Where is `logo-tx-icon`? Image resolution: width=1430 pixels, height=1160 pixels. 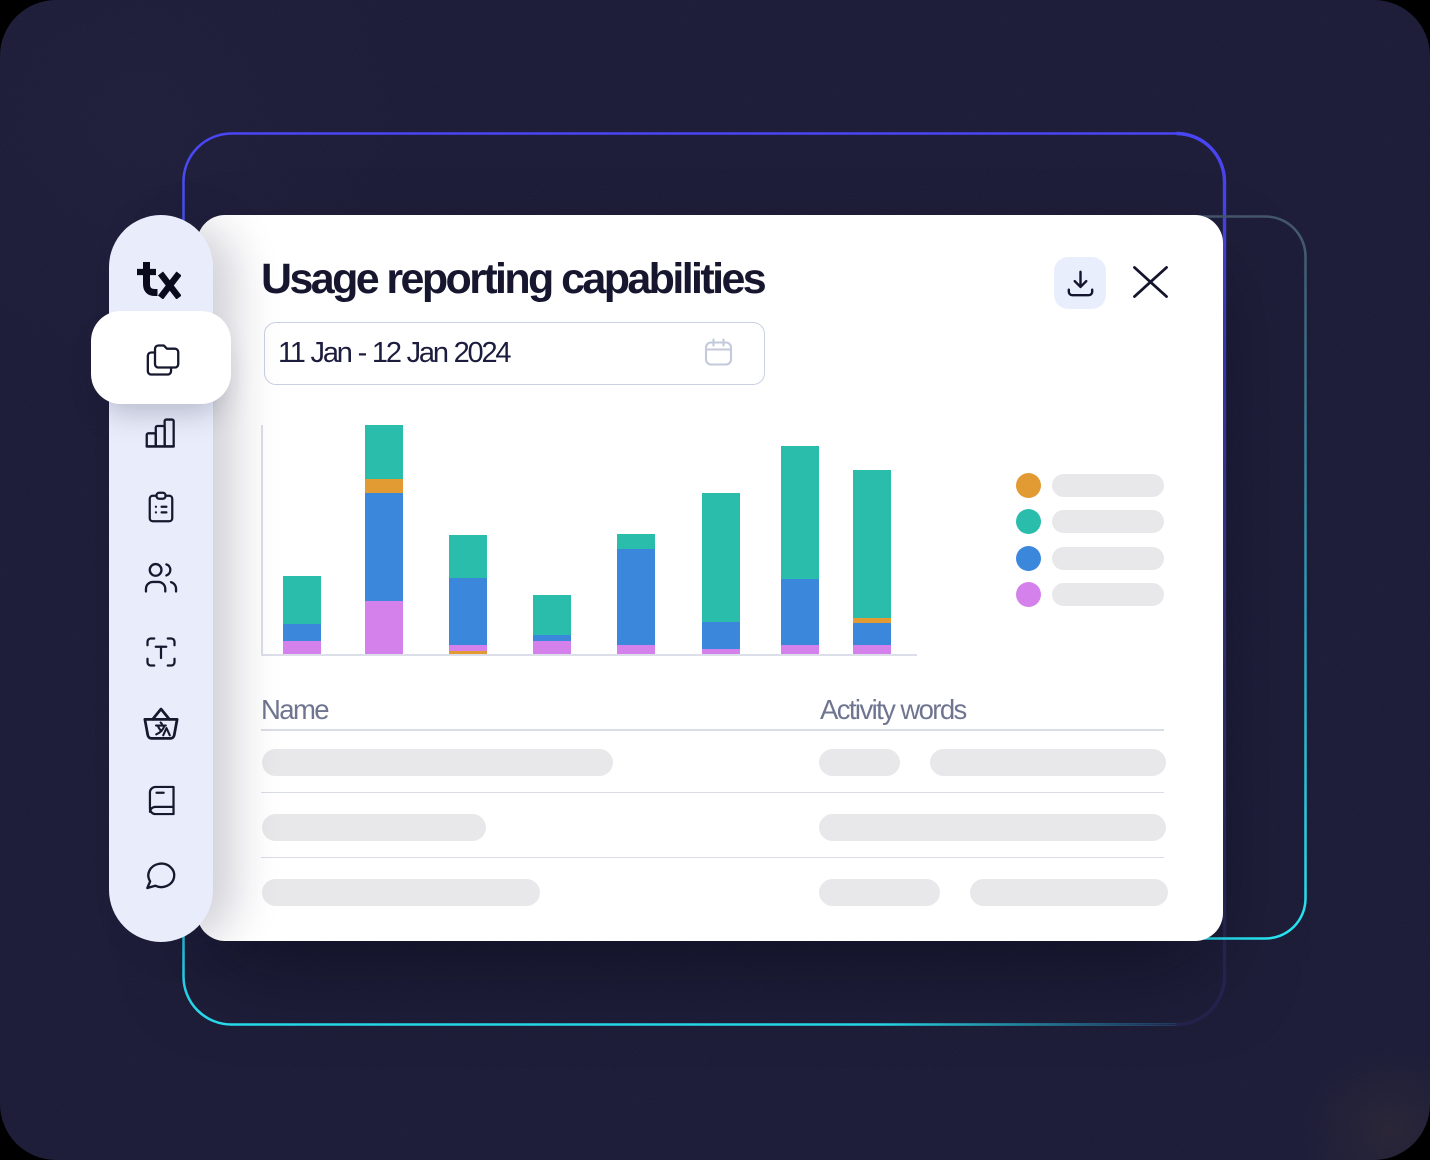 logo-tx-icon is located at coordinates (159, 281).